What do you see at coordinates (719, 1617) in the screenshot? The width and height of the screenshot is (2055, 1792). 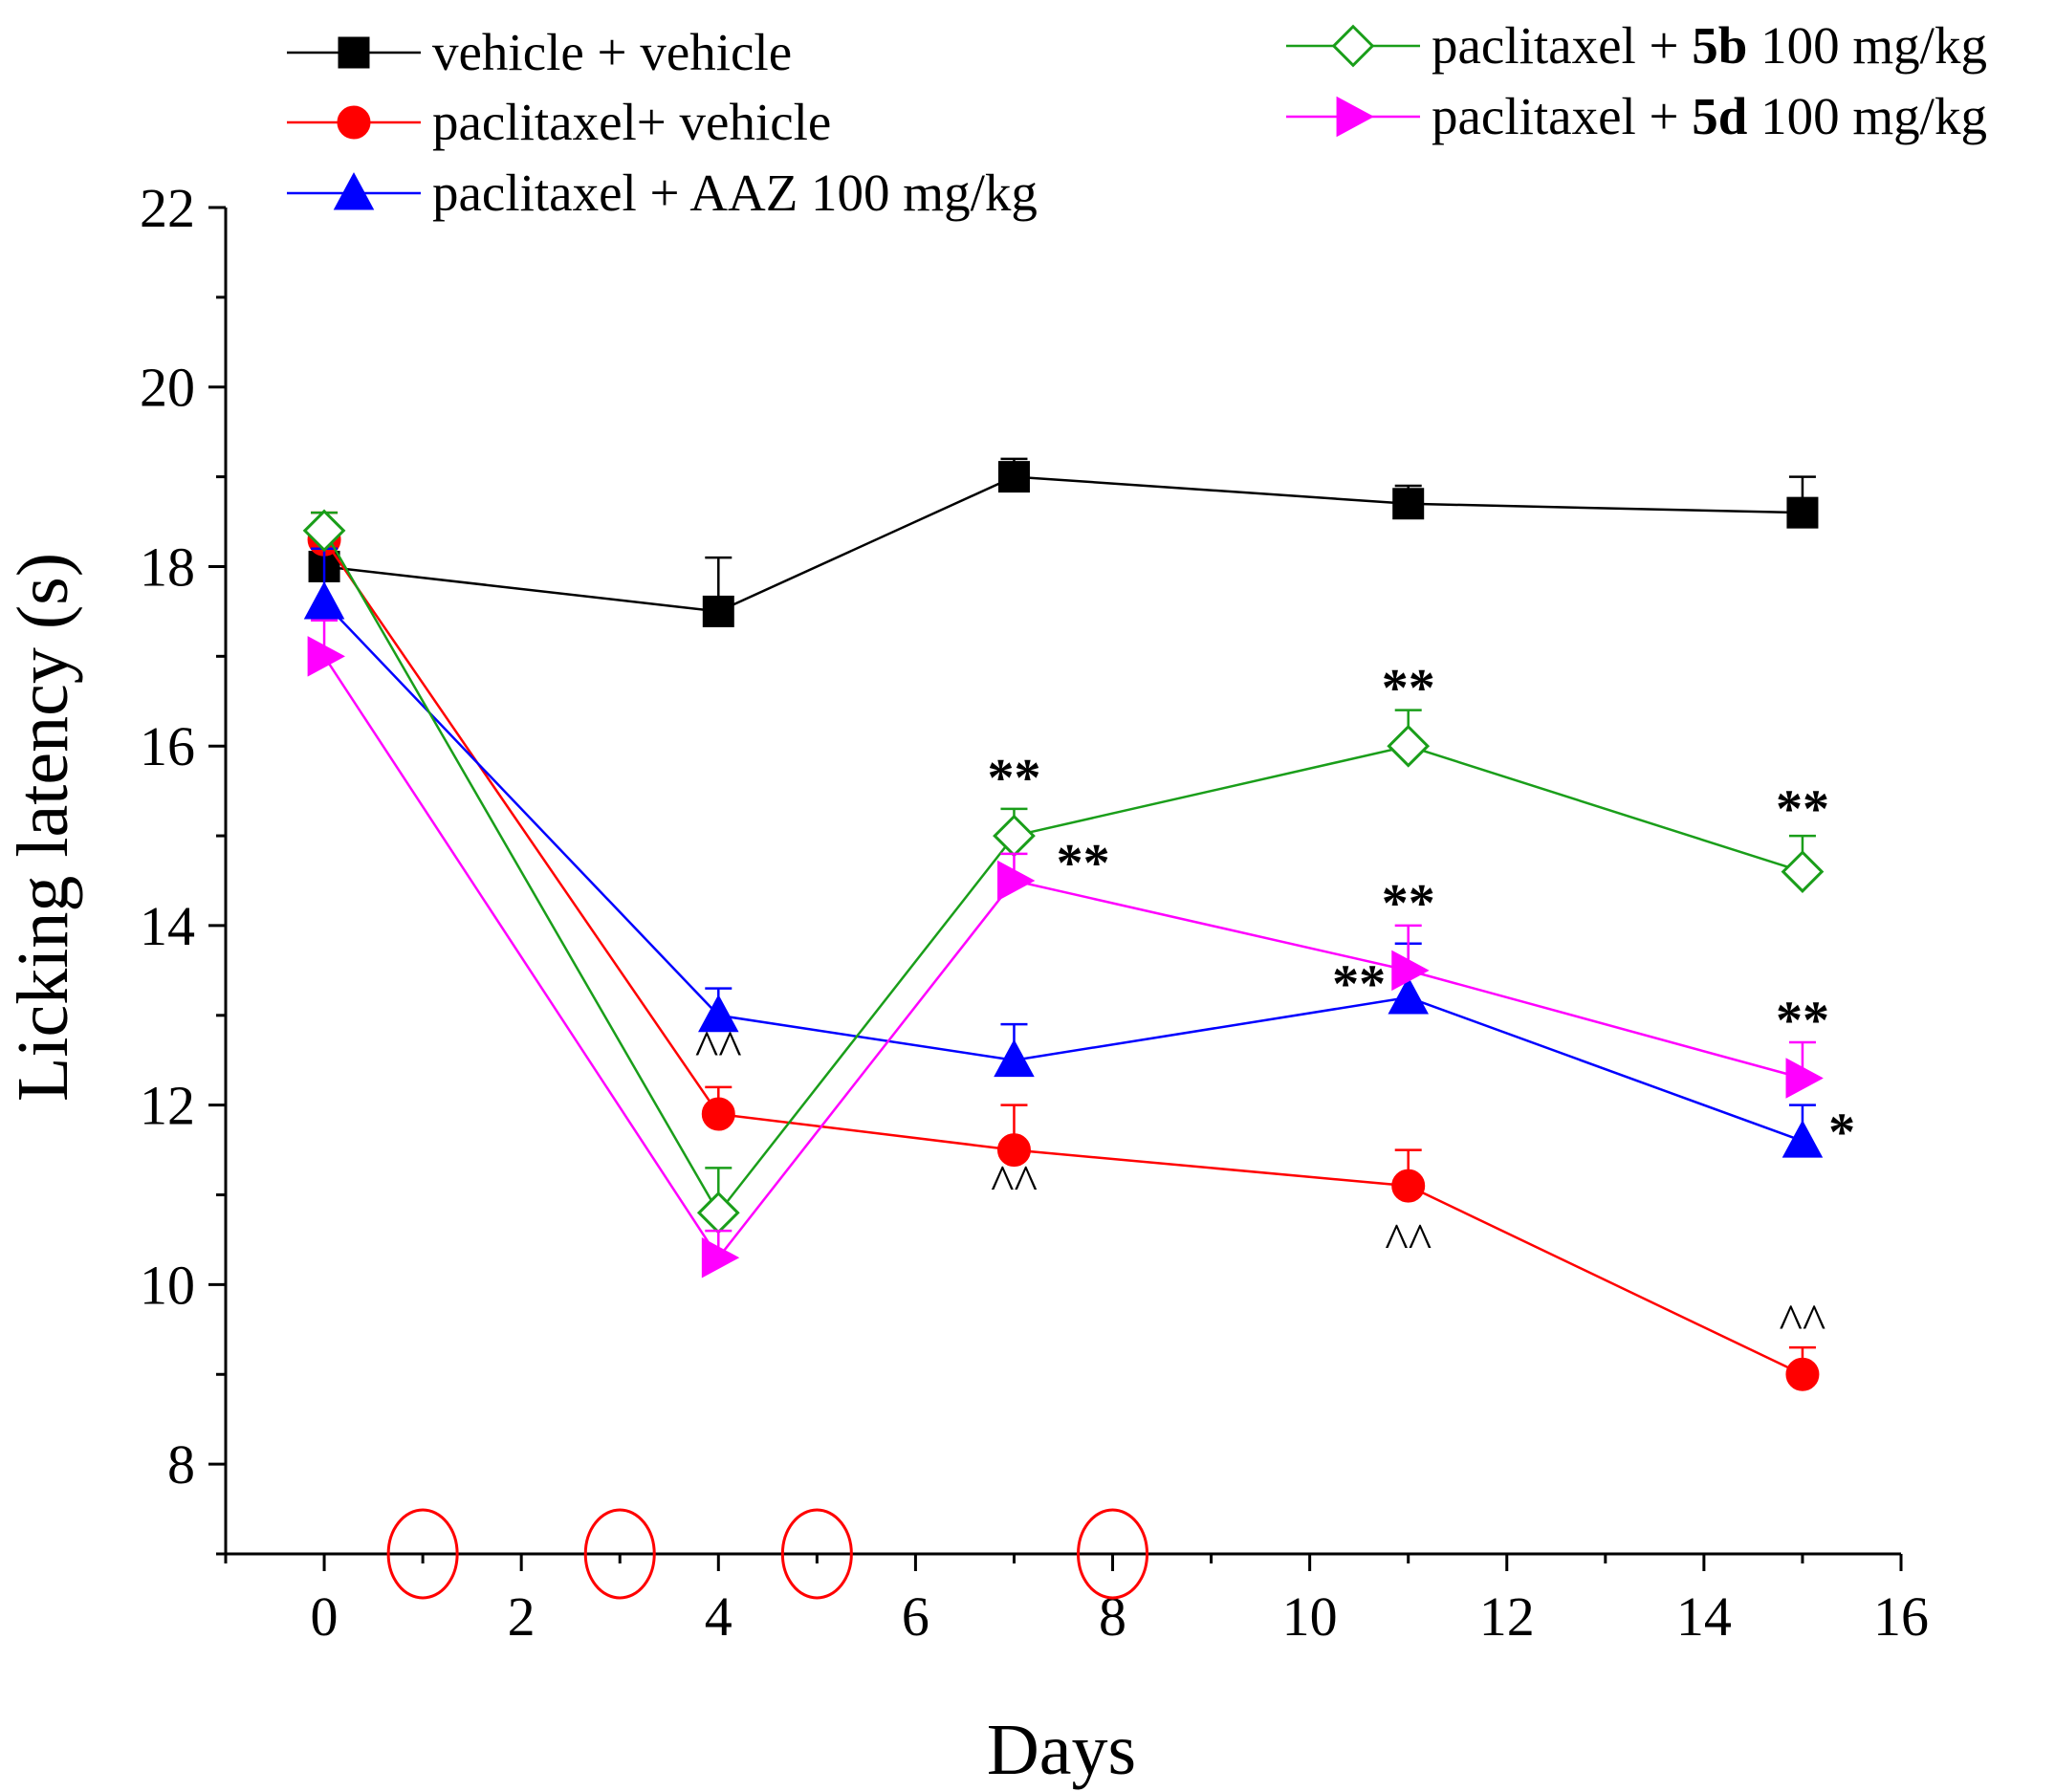 I see `x-tick-label: 4` at bounding box center [719, 1617].